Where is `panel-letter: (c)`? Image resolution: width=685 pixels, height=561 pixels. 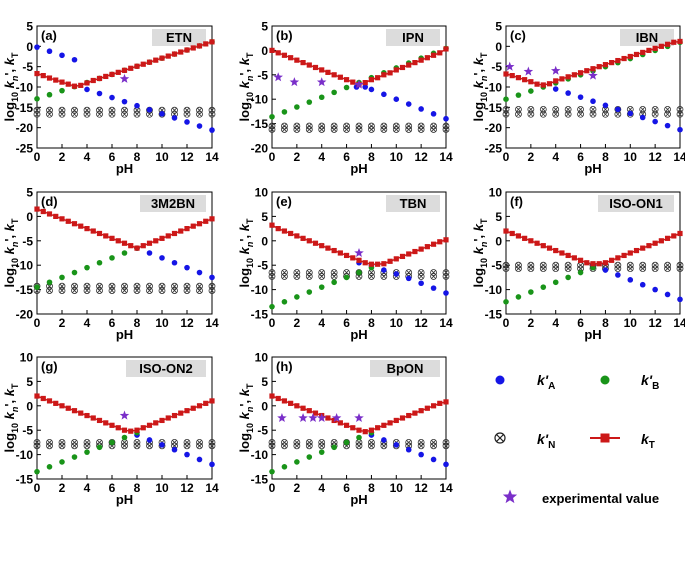 panel-letter: (c) is located at coordinates (518, 35).